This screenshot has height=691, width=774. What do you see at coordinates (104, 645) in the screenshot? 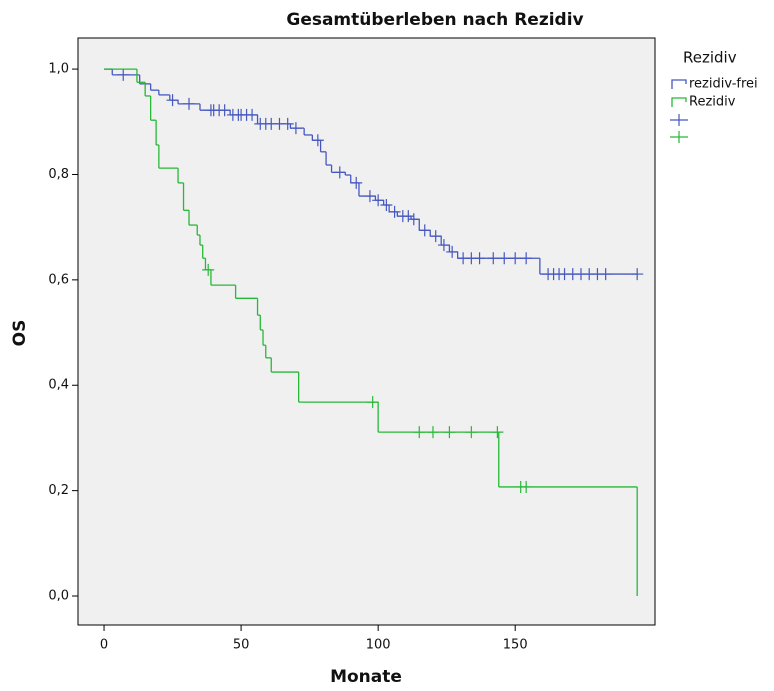
I see `x-tick-label: 0` at bounding box center [104, 645].